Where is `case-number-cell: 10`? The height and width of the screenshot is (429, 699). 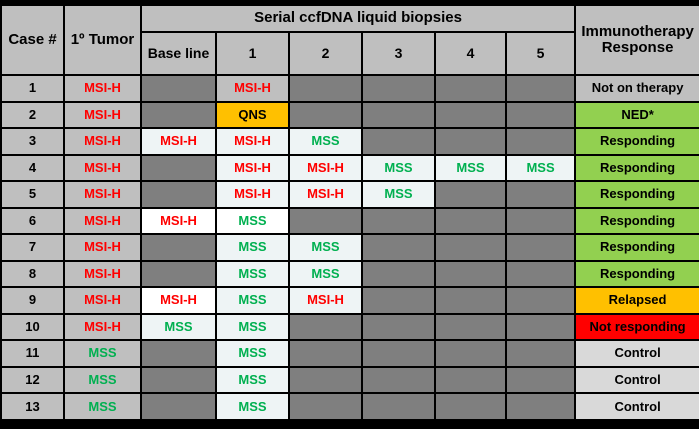 case-number-cell: 10 is located at coordinates (32, 327).